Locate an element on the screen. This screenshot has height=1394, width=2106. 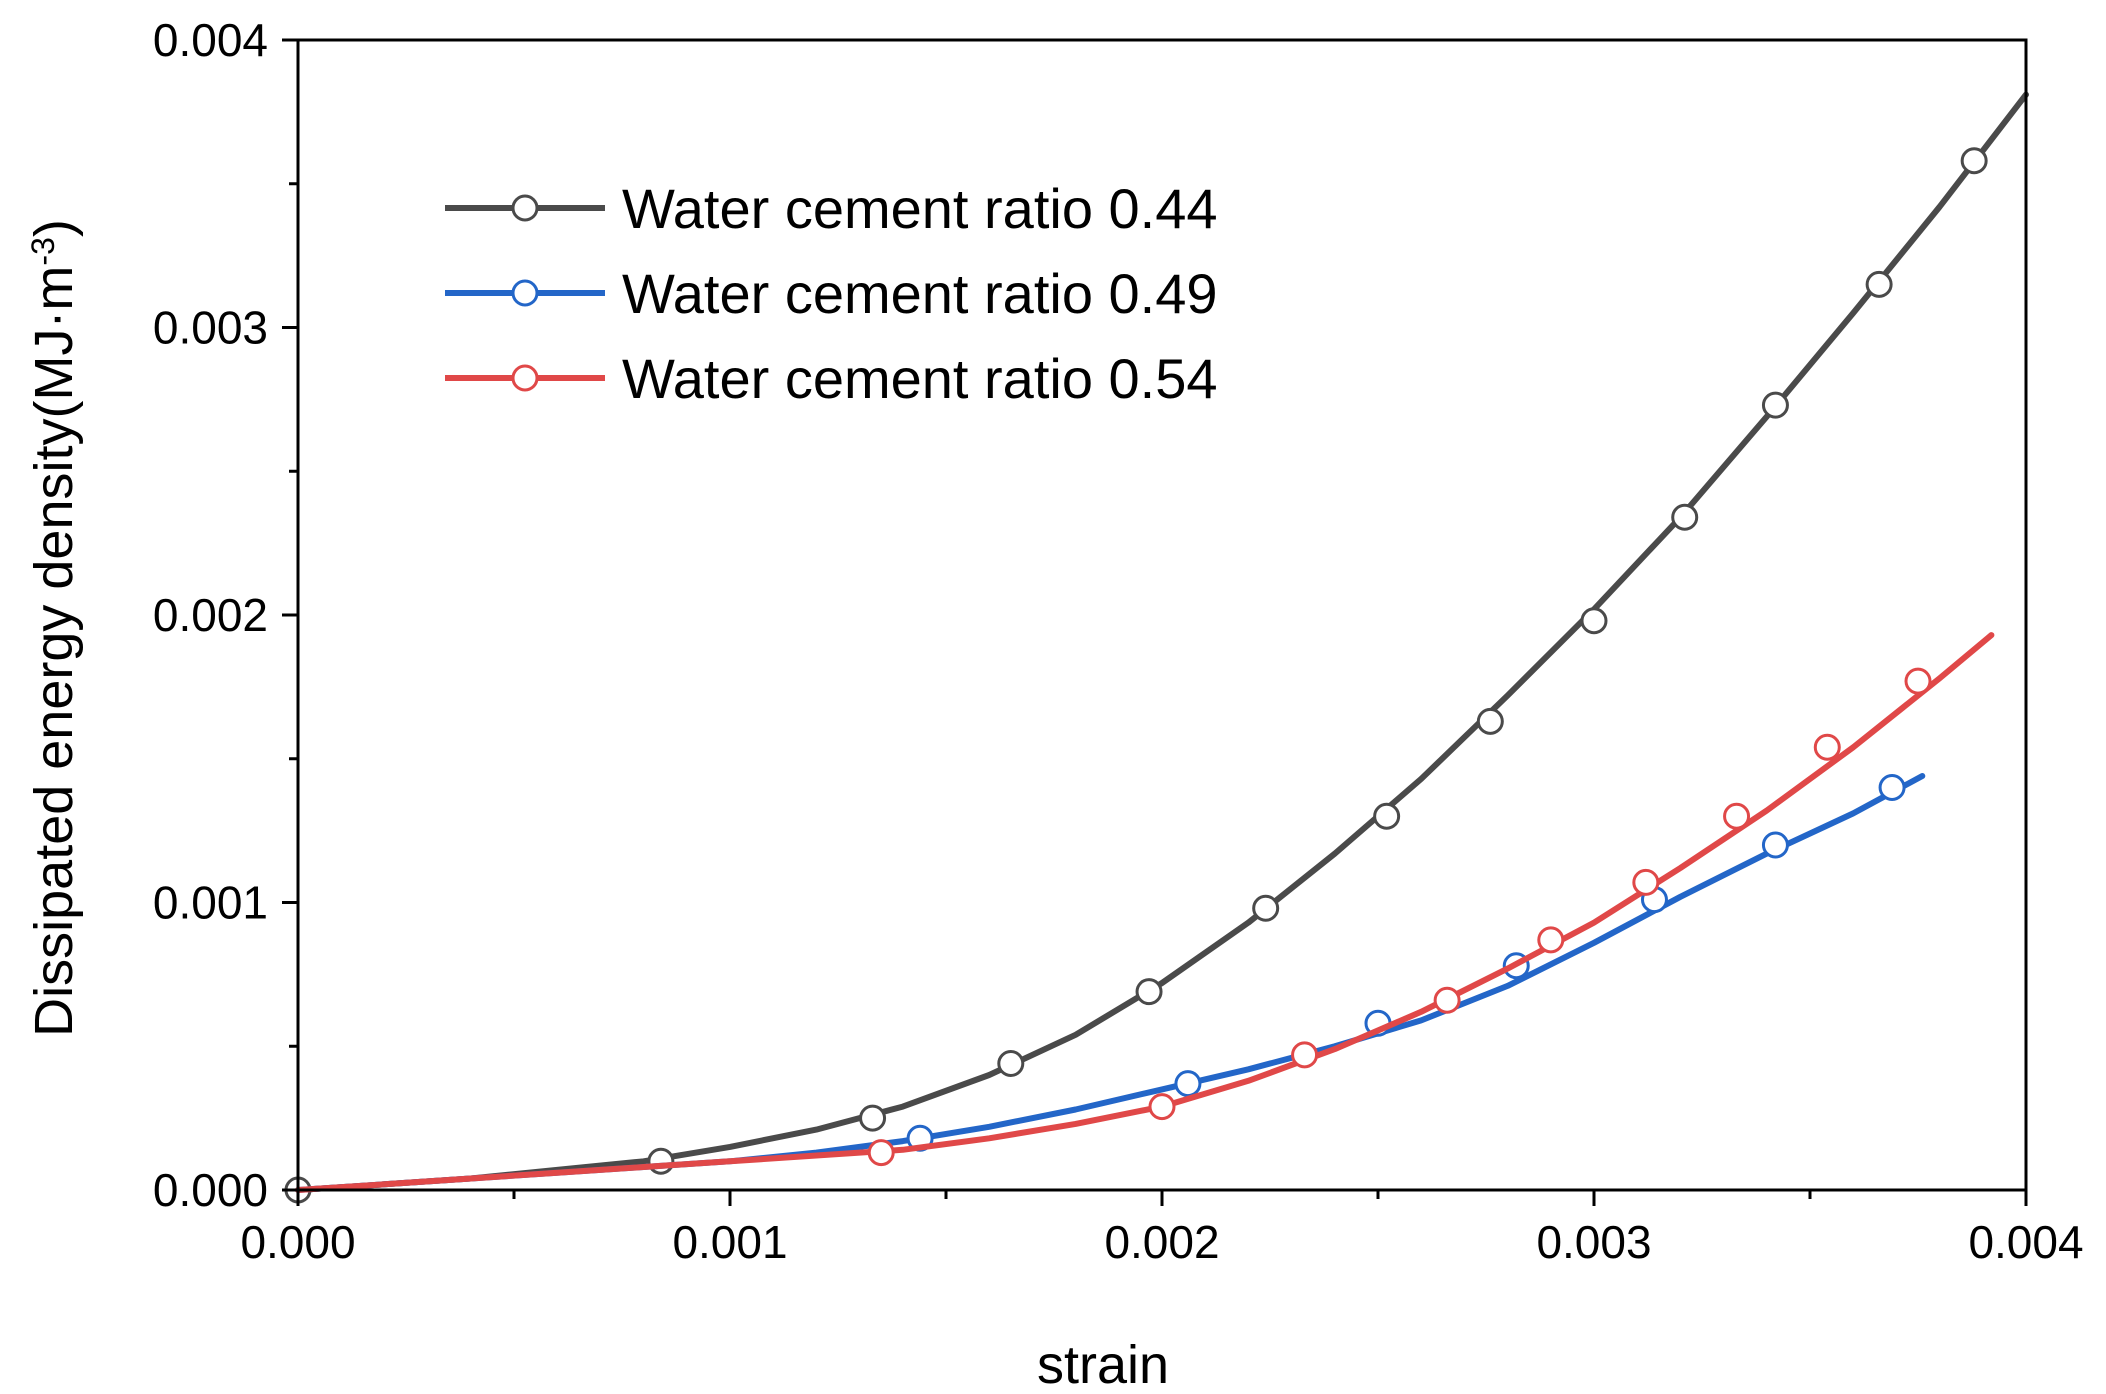
y-tick-label: 0.000 is located at coordinates (210, 1190).